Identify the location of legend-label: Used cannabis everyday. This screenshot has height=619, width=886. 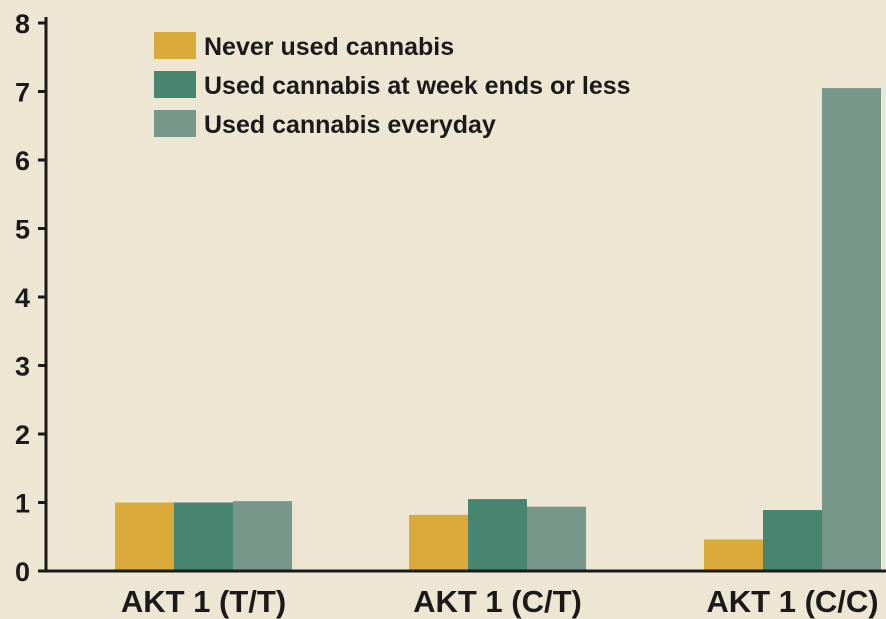
(350, 125).